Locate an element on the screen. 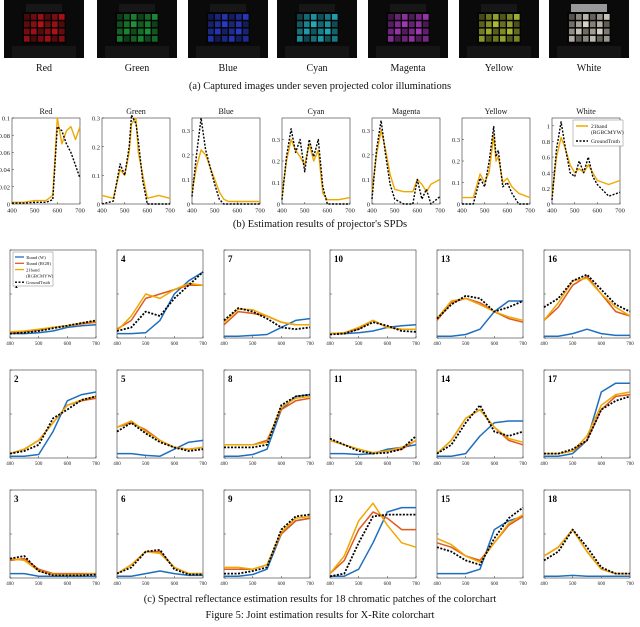 The image size is (640, 627). patch-number: 13 is located at coordinates (446, 259).